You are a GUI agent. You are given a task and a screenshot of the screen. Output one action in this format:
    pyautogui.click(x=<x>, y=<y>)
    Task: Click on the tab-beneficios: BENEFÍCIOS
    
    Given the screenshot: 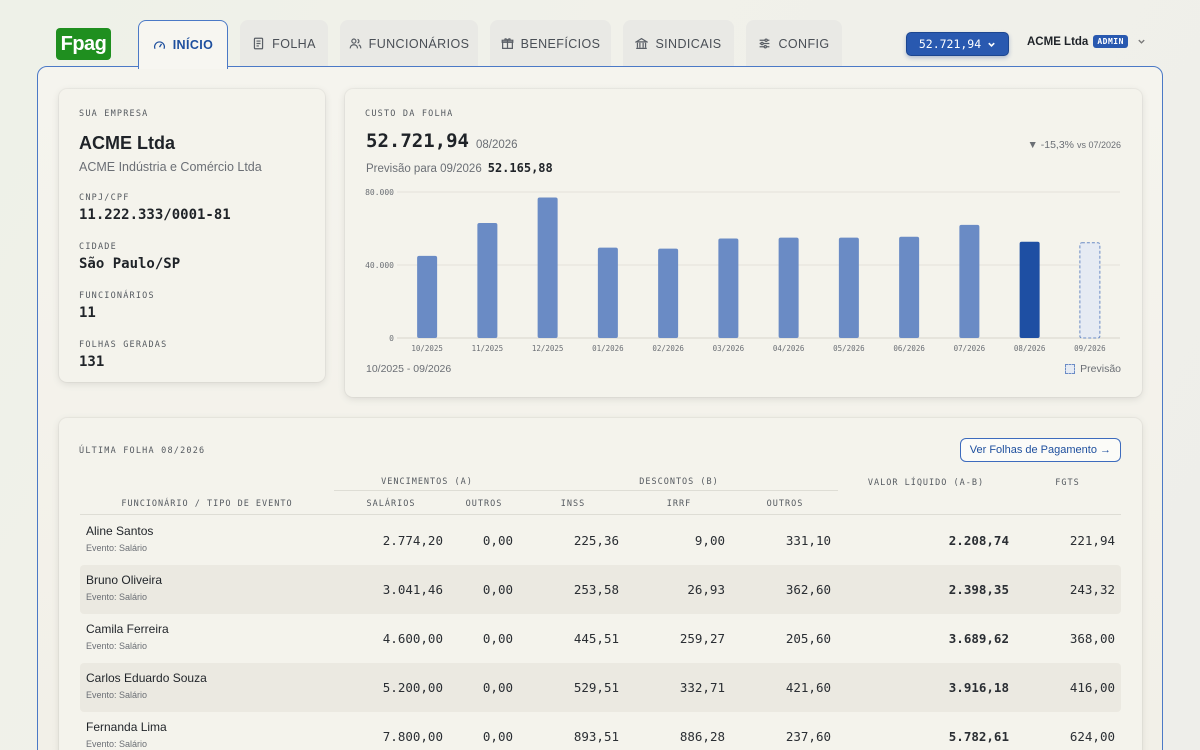 What is the action you would take?
    pyautogui.click(x=550, y=43)
    